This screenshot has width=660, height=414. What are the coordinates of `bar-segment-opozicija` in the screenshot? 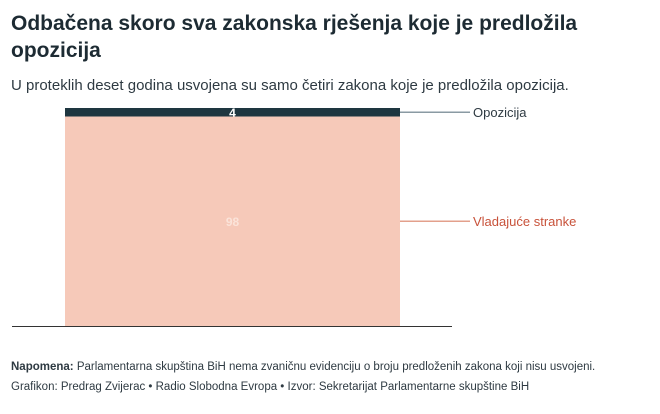 It's located at (232, 112).